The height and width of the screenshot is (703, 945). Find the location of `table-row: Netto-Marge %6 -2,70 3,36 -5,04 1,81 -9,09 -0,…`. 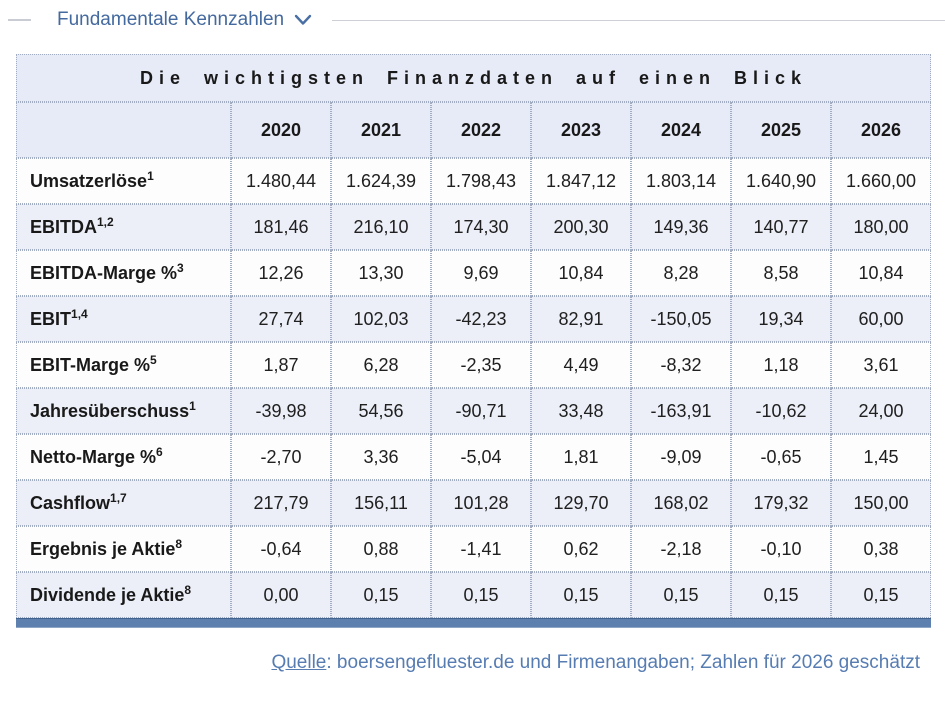

table-row: Netto-Marge %6 -2,70 3,36 -5,04 1,81 -9,09 -0,… is located at coordinates (474, 457).